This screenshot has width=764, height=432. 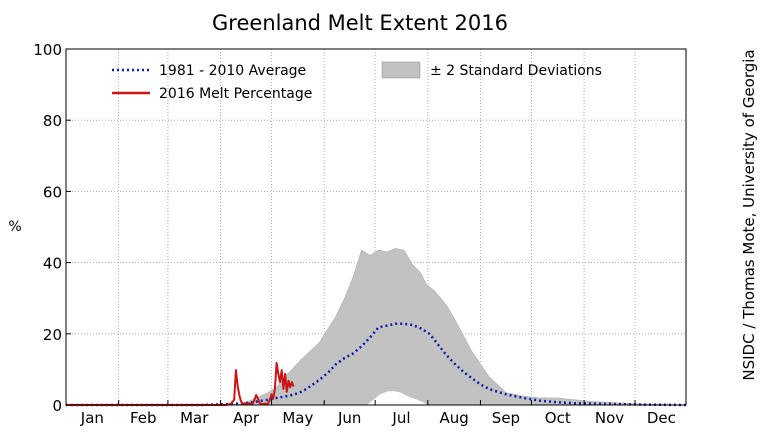 I want to click on x-tick-label: Sep, so click(x=506, y=418).